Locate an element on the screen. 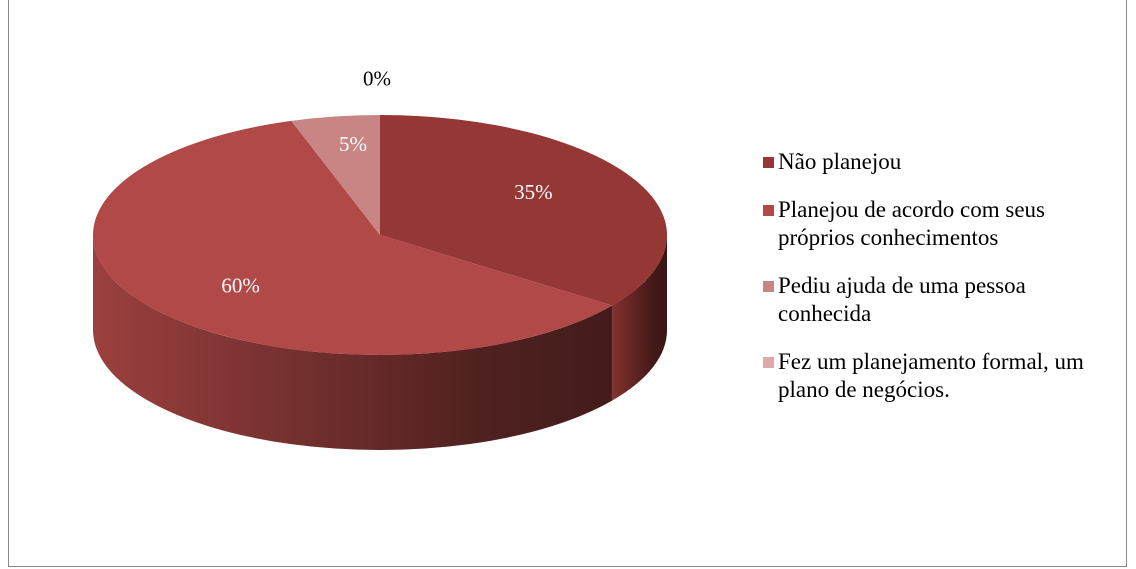  data-label: 0% is located at coordinates (377, 78).